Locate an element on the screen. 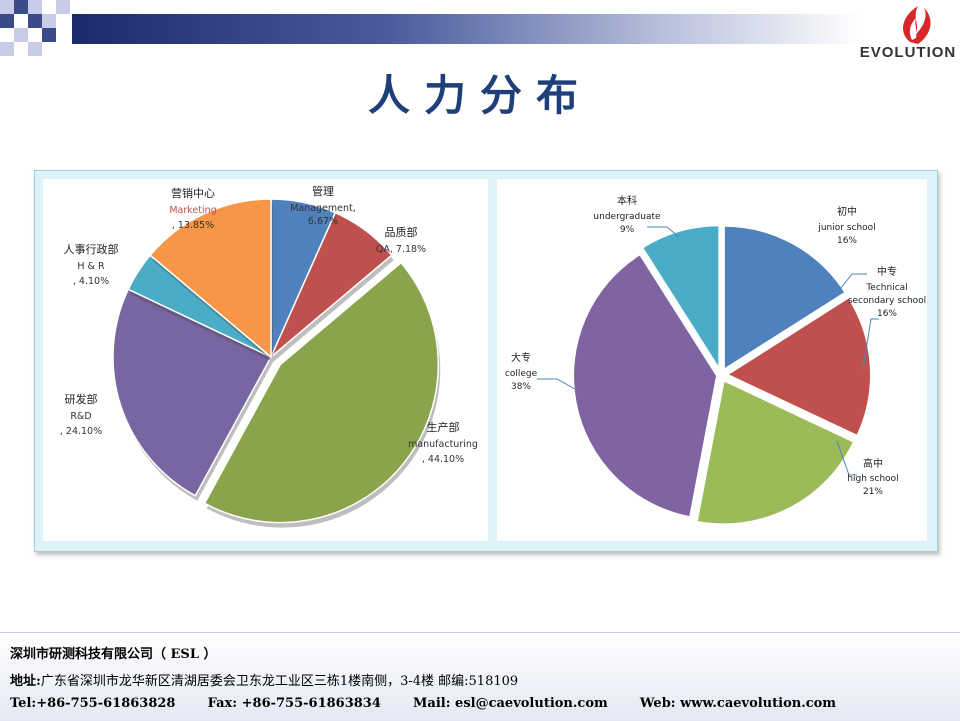 This screenshot has height=721, width=960. label-technical-zh: 中专 is located at coordinates (887, 271).